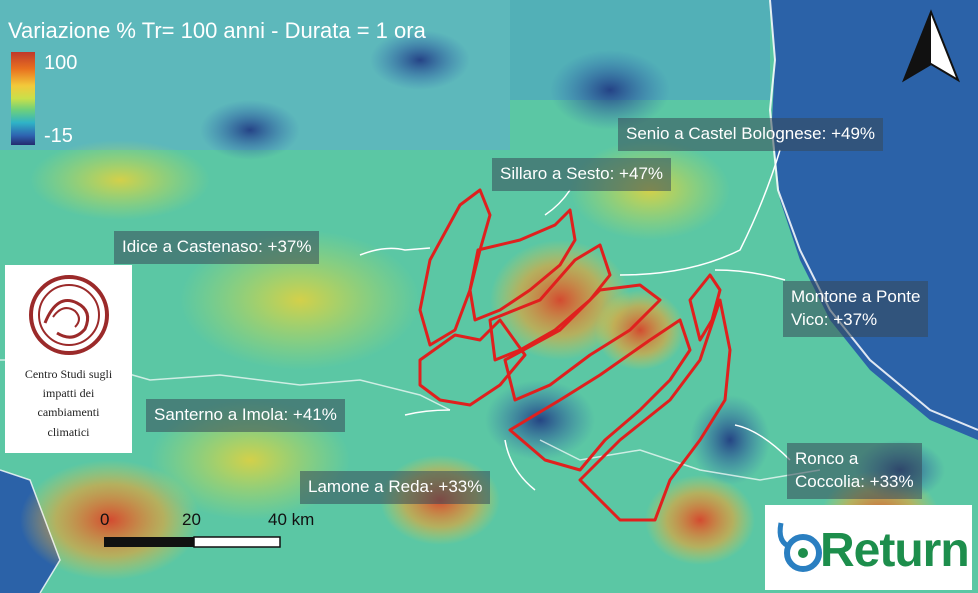 The image size is (978, 593). What do you see at coordinates (582, 174) in the screenshot?
I see `label-sillaro: Sillaro a Sesto: +47%` at bounding box center [582, 174].